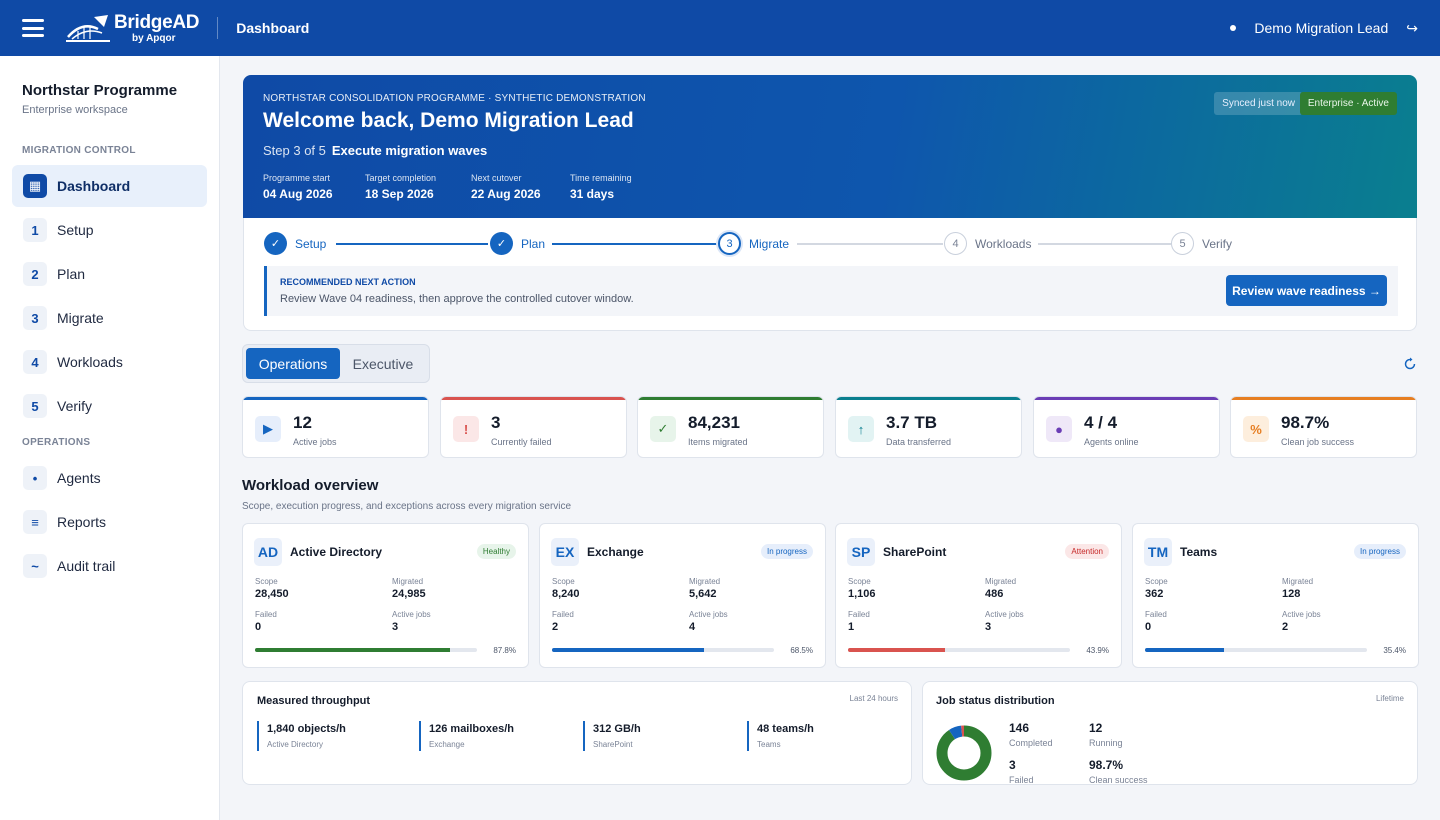 The image size is (1440, 820). I want to click on step-workloads: 4 Workloads, so click(987, 243).